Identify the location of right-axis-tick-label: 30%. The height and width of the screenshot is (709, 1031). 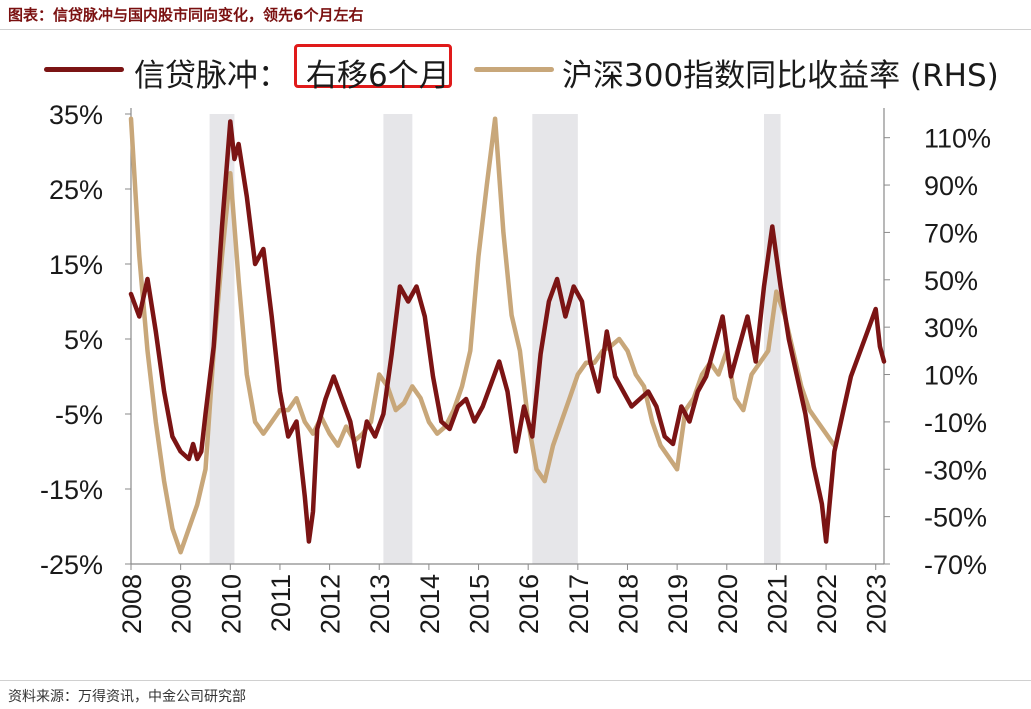
(951, 328).